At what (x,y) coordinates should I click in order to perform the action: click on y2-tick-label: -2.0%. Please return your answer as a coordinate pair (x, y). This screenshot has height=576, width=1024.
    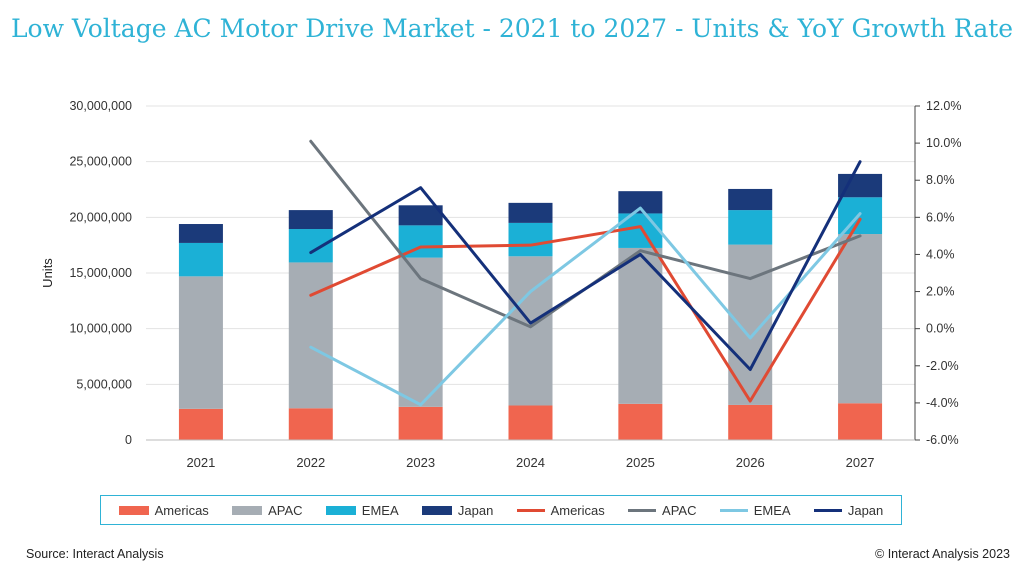
    Looking at the image, I should click on (942, 366).